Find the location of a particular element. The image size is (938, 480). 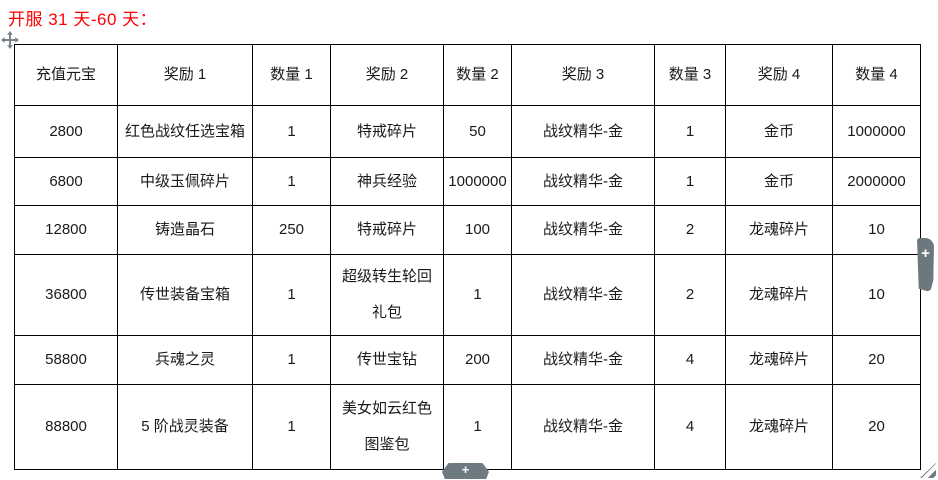

column-header: 数量 4 is located at coordinates (876, 75).